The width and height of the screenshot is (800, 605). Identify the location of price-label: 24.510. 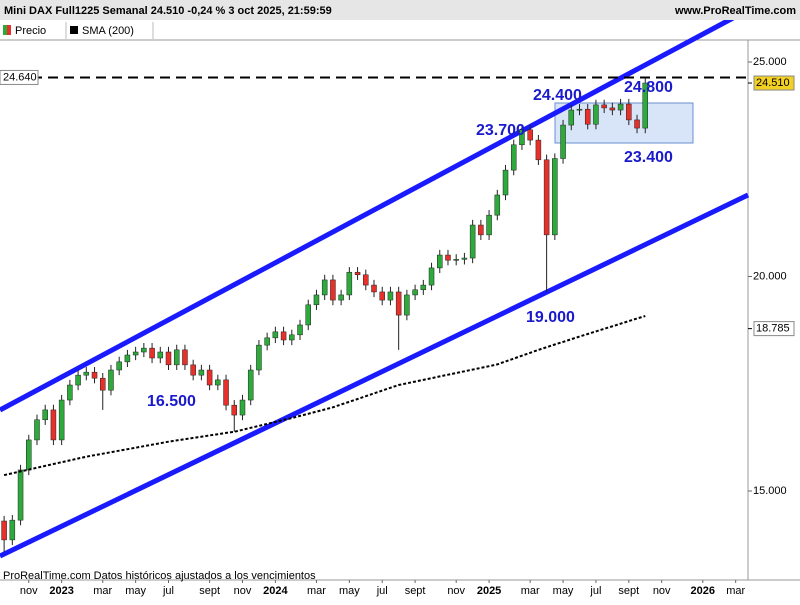
(773, 83).